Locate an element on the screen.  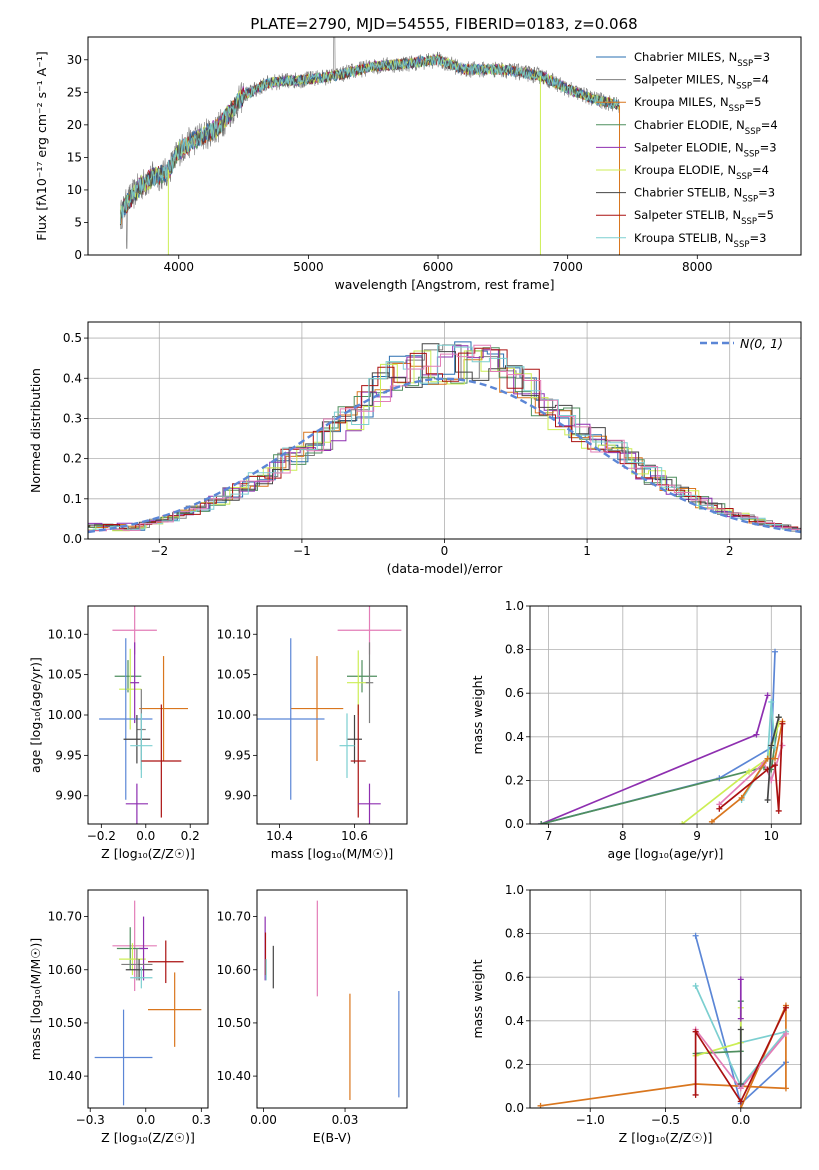
y-axis-label: age [log₁₀(age/yr)] is located at coordinates (35, 715).